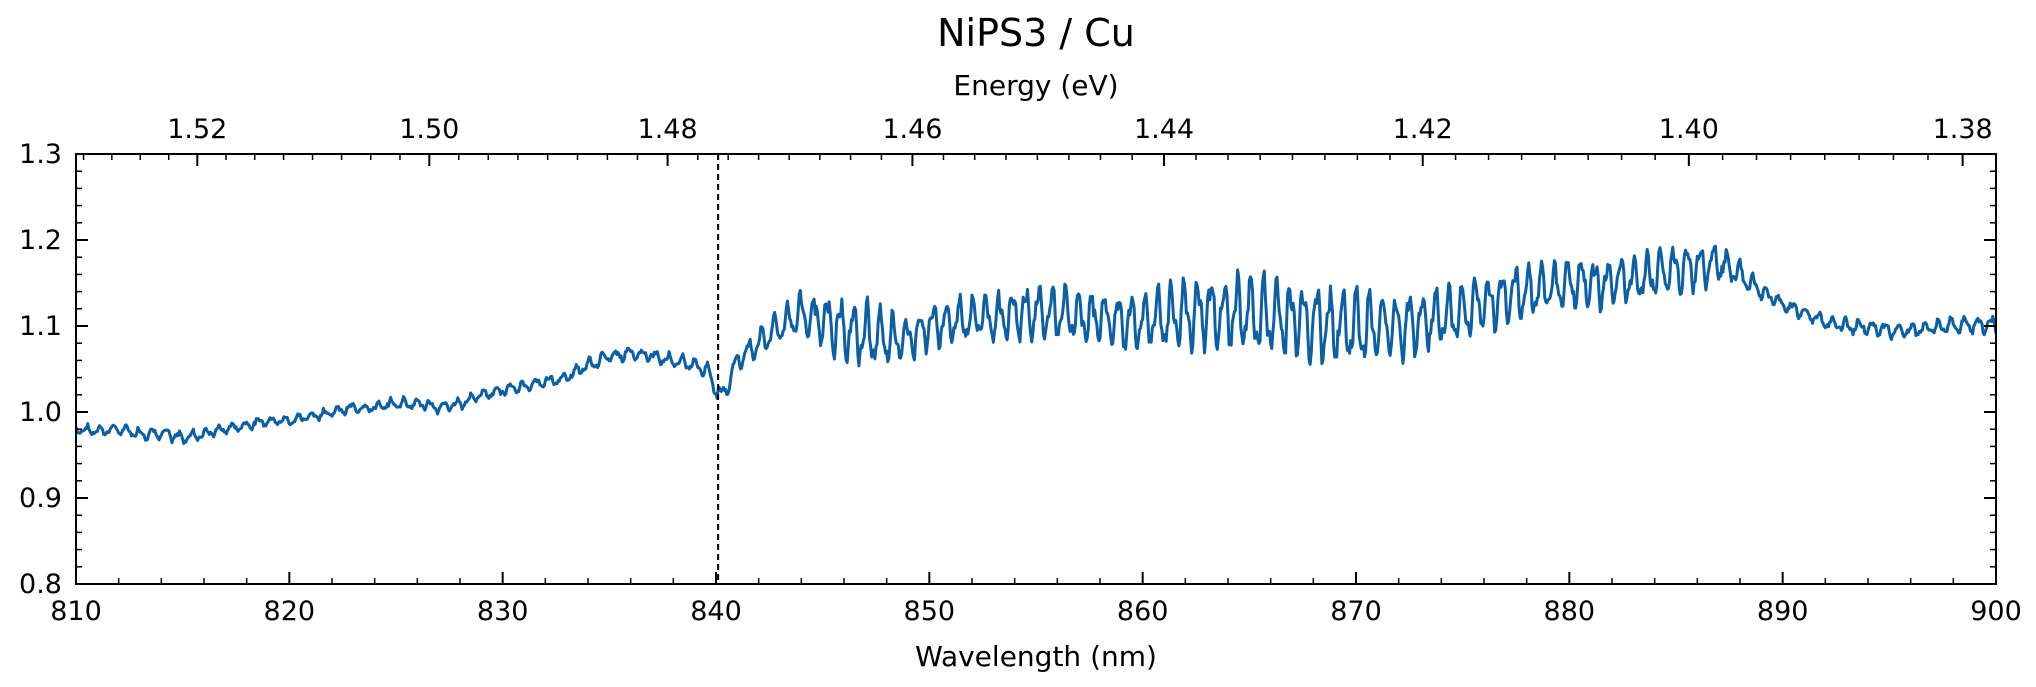  I want to click on x-tick-label: 810, so click(76, 611).